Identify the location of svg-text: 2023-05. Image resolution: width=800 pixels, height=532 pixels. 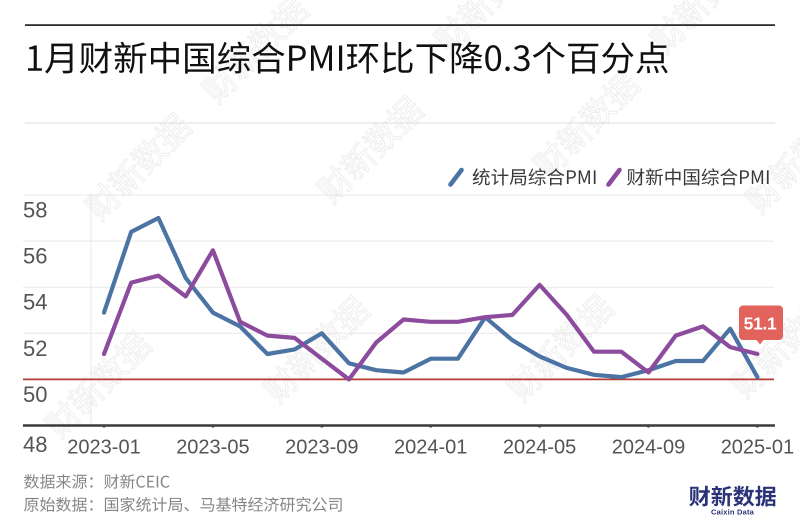
(212, 448).